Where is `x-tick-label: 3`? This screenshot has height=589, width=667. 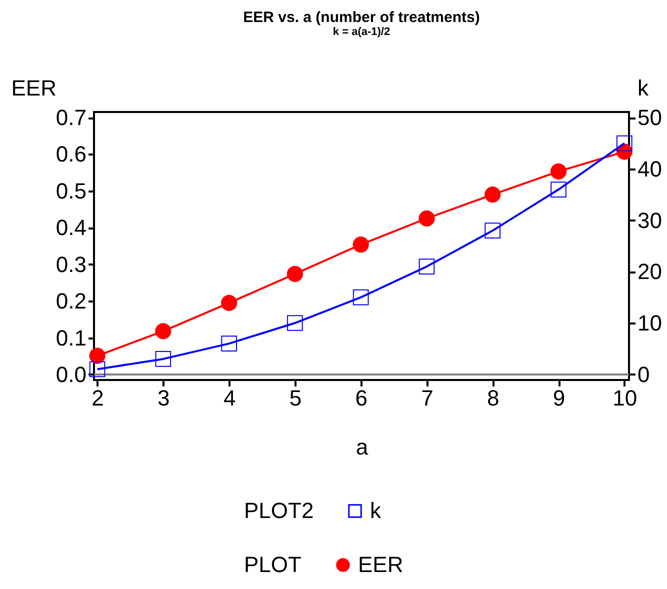 x-tick-label: 3 is located at coordinates (164, 398).